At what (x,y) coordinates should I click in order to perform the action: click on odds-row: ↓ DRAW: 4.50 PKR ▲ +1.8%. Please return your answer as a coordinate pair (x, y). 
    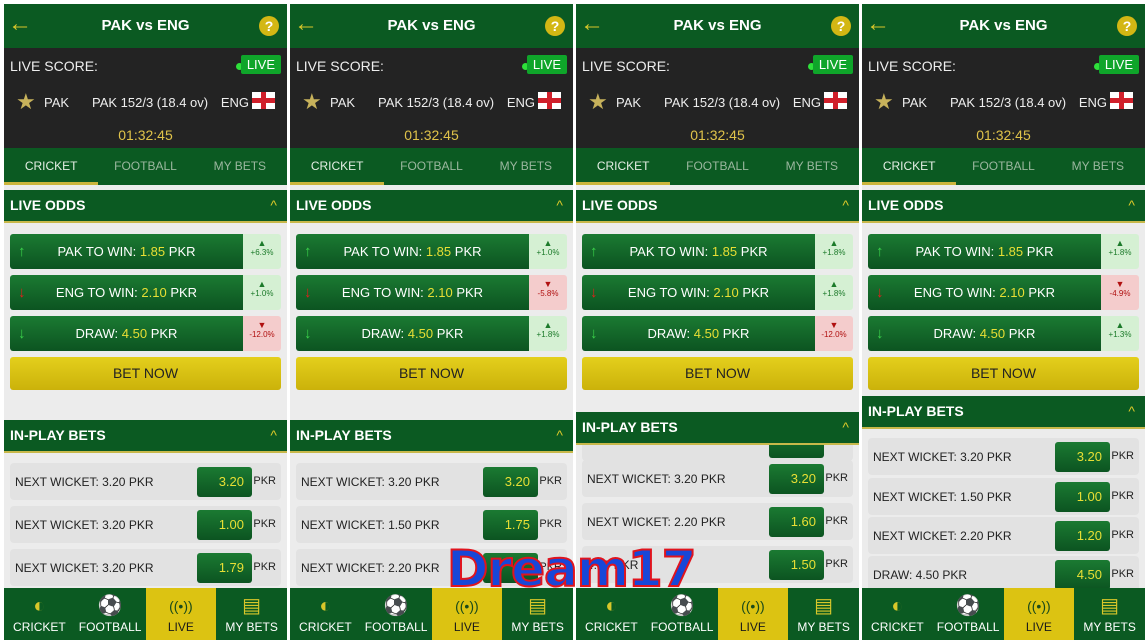
    Looking at the image, I should click on (431, 333).